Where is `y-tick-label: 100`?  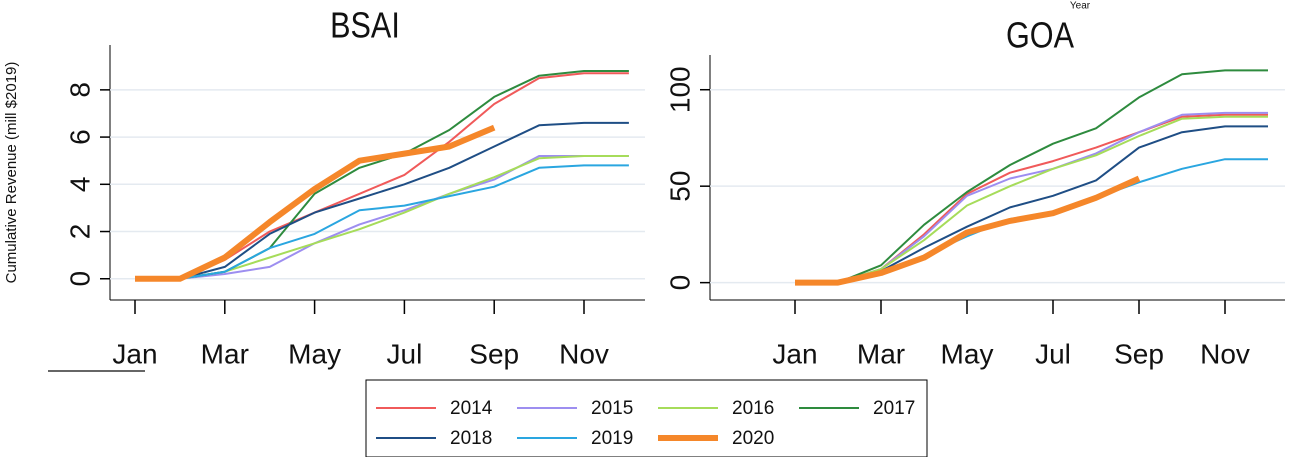
y-tick-label: 100 is located at coordinates (679, 89).